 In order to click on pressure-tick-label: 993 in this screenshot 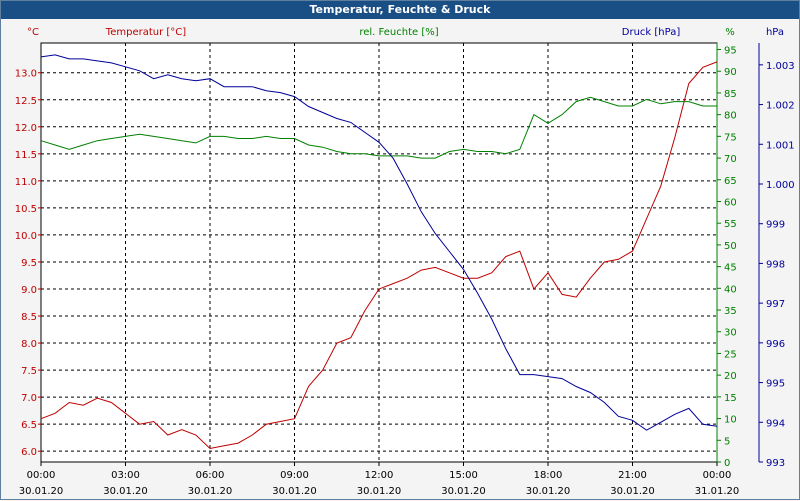, I will do `click(775, 463)`.